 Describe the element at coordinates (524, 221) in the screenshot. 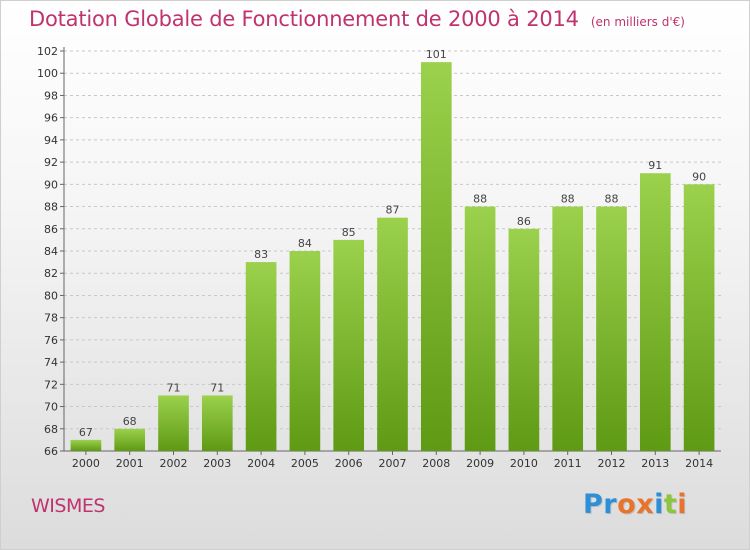

I see `data-label-2010: 86` at that location.